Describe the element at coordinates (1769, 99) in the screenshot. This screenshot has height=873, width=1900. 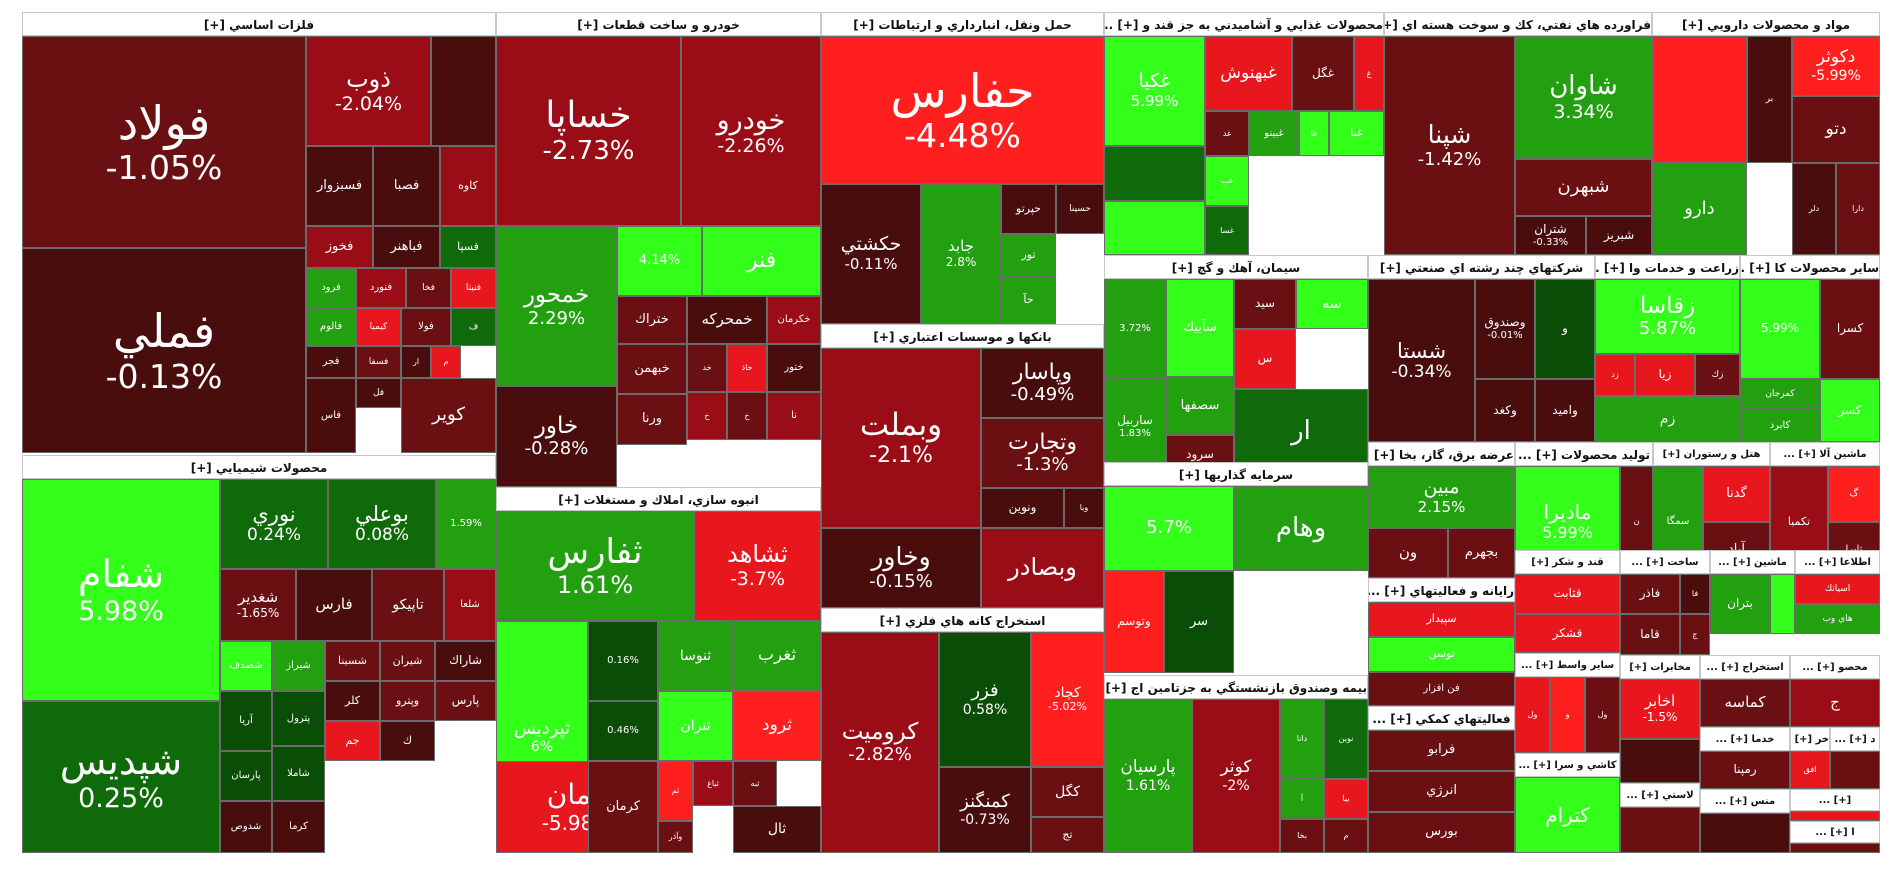
I see `stock-tile: بر` at that location.